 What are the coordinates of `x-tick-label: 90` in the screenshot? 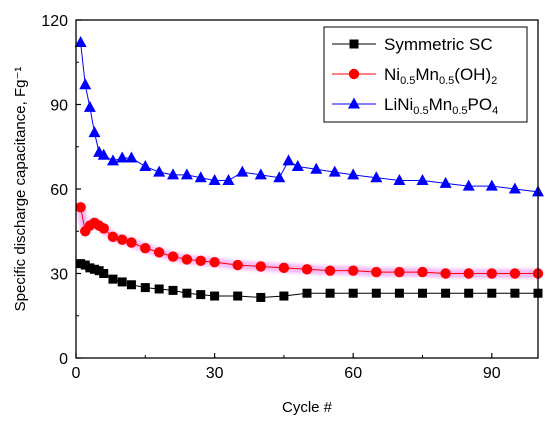 It's located at (492, 373).